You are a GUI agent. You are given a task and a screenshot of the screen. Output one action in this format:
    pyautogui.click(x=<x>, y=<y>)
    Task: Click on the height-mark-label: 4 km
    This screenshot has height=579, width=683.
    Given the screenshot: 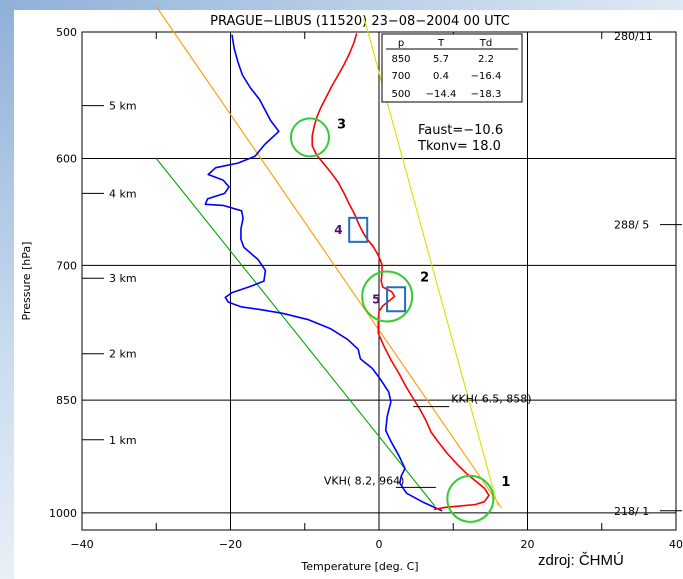 What is the action you would take?
    pyautogui.click(x=123, y=193)
    